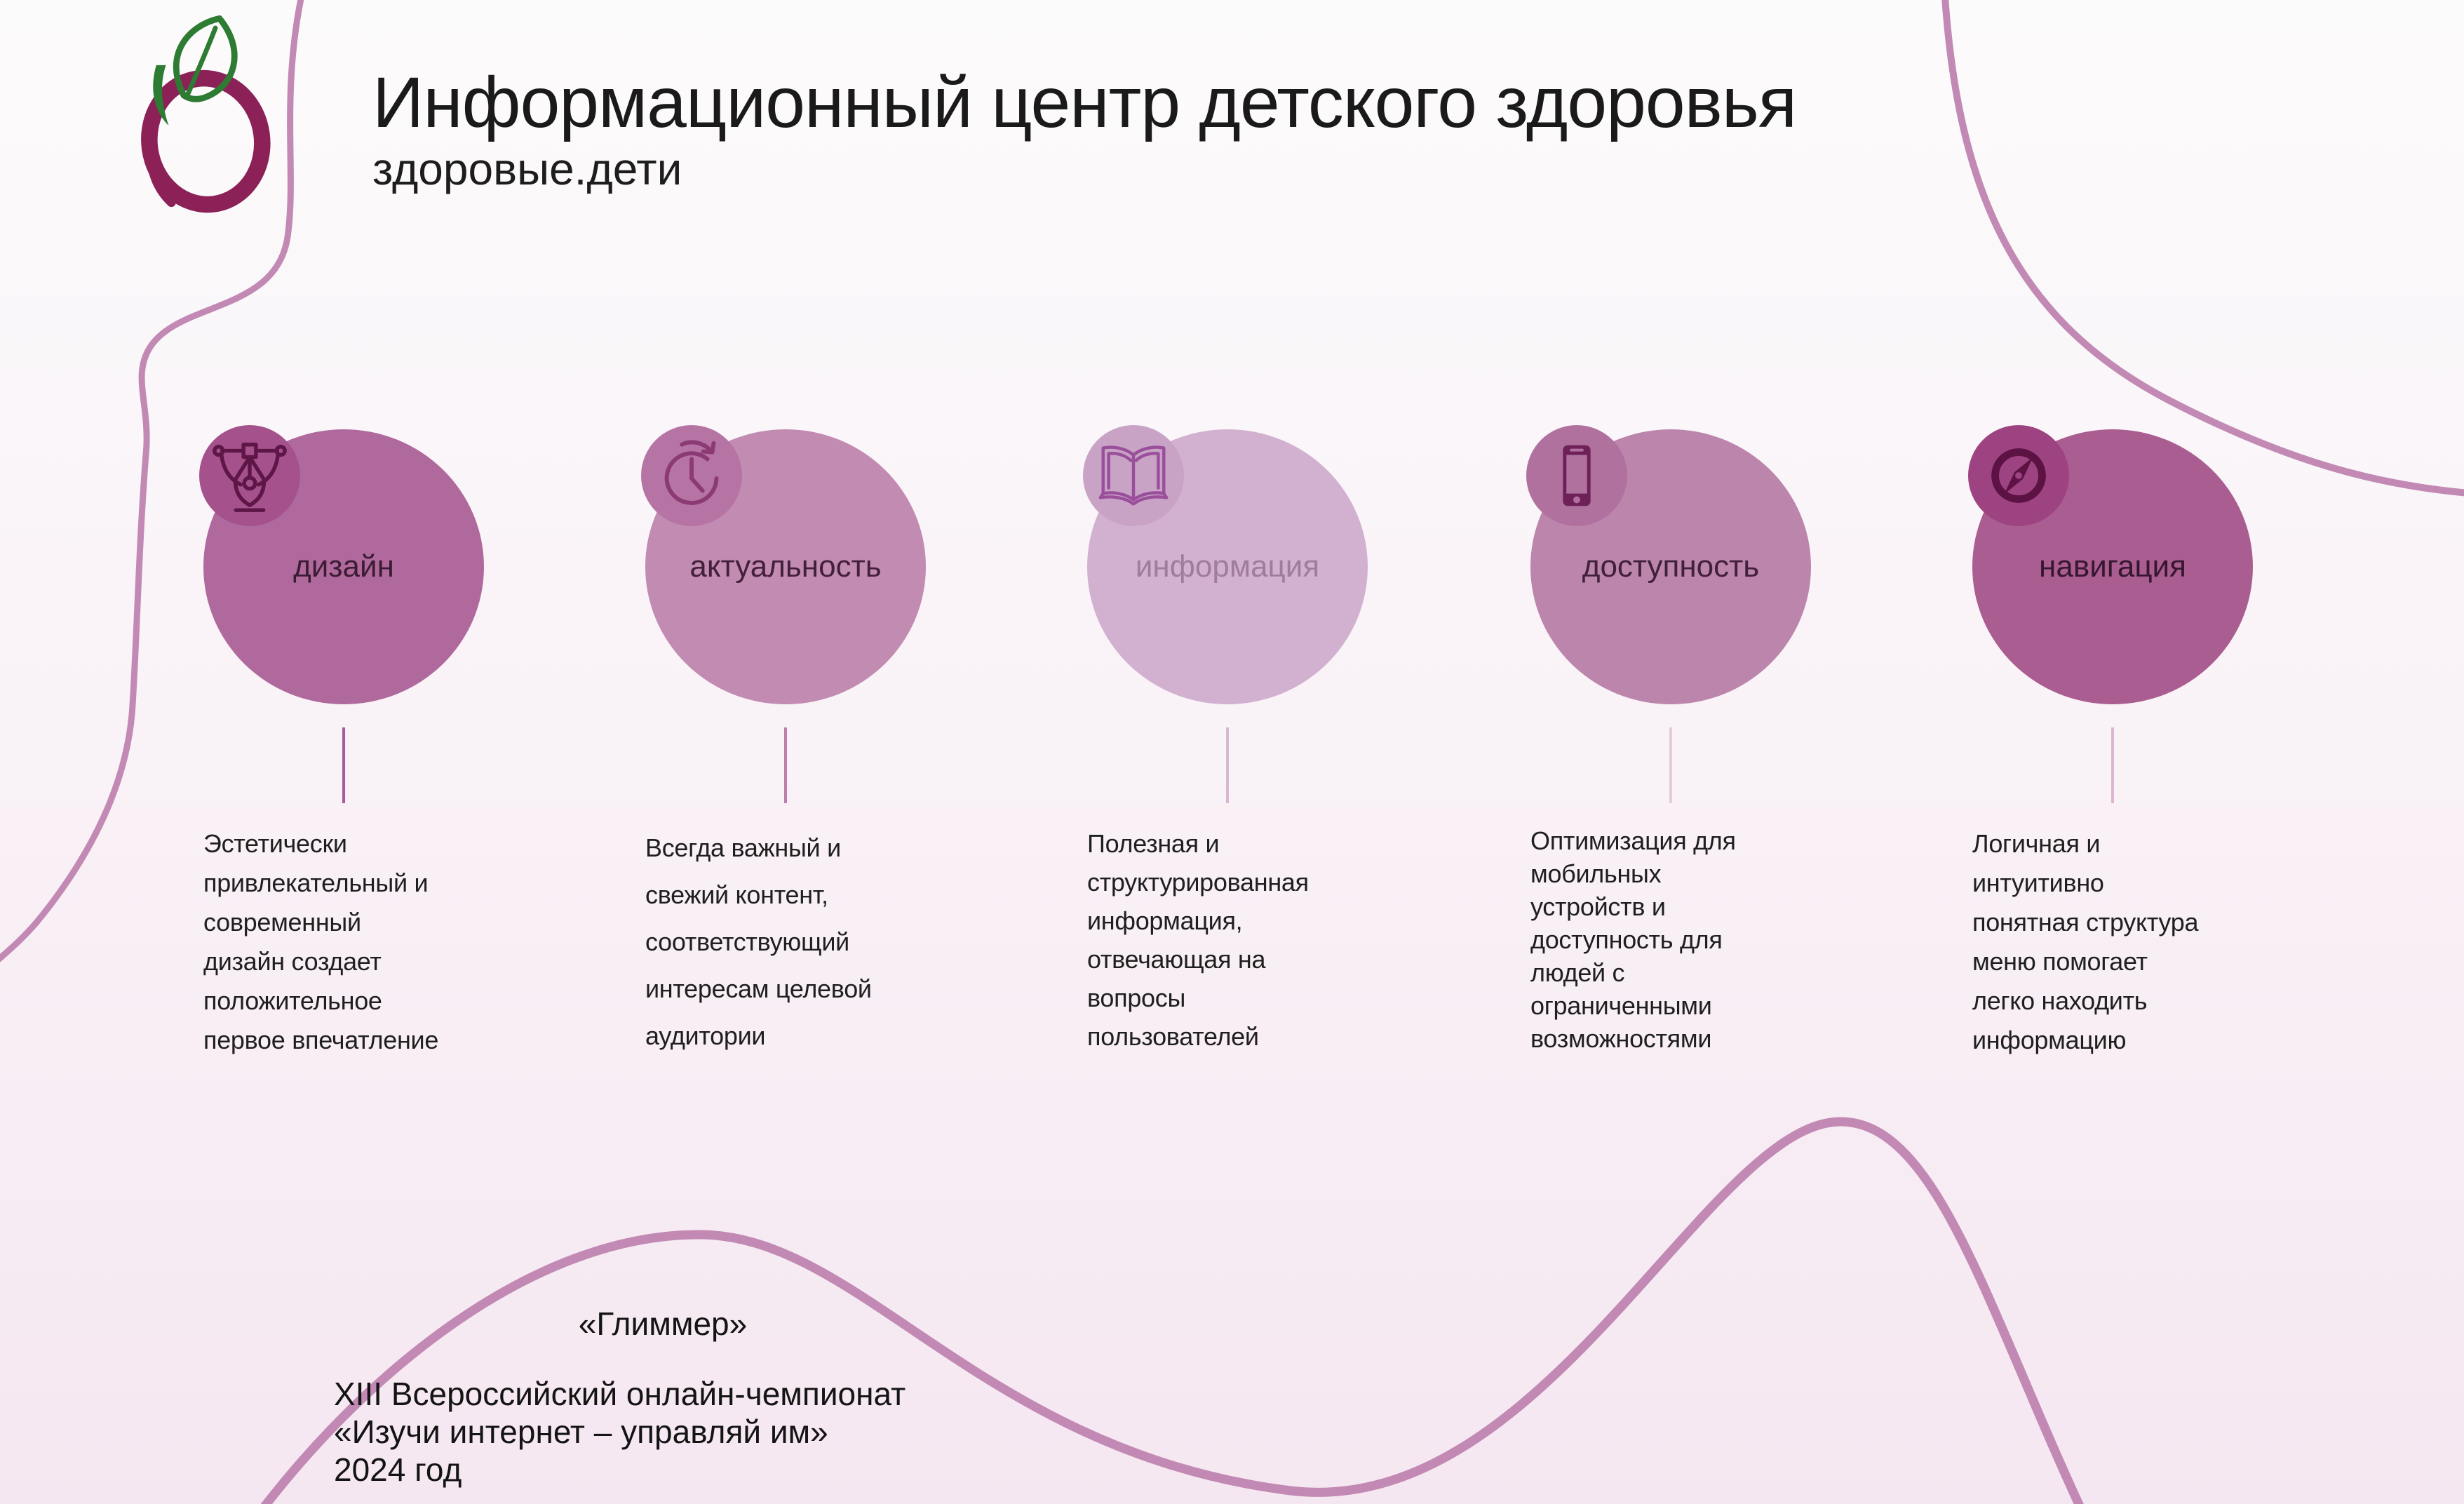 Image resolution: width=2464 pixels, height=1504 pixels. I want to click on feature-label: доступность, so click(1671, 566).